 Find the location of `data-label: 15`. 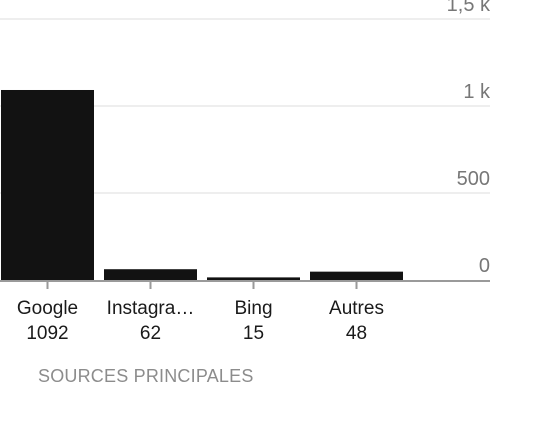

data-label: 15 is located at coordinates (253, 333).